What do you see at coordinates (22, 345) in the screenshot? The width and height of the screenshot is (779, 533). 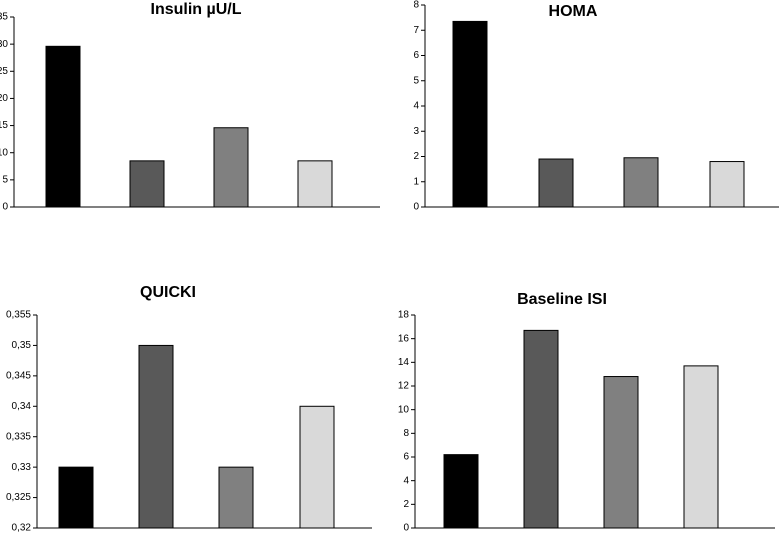 I see `y-tick-label: 0,35` at bounding box center [22, 345].